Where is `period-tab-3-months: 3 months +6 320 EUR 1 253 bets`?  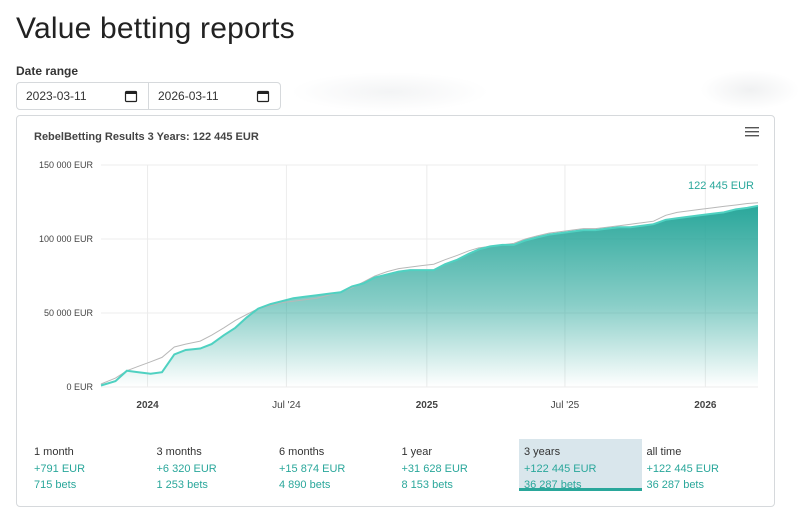
period-tab-3-months: 3 months +6 320 EUR 1 253 bets is located at coordinates (213, 465).